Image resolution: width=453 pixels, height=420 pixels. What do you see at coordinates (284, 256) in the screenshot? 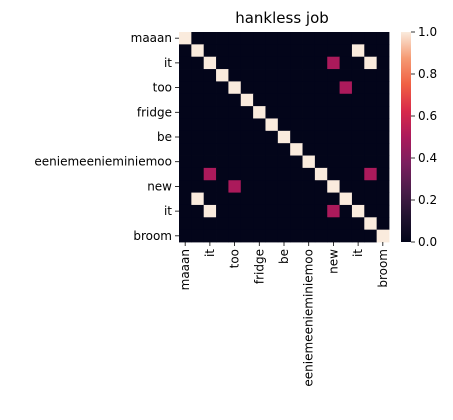
I see `x-tick-label: be` at bounding box center [284, 256].